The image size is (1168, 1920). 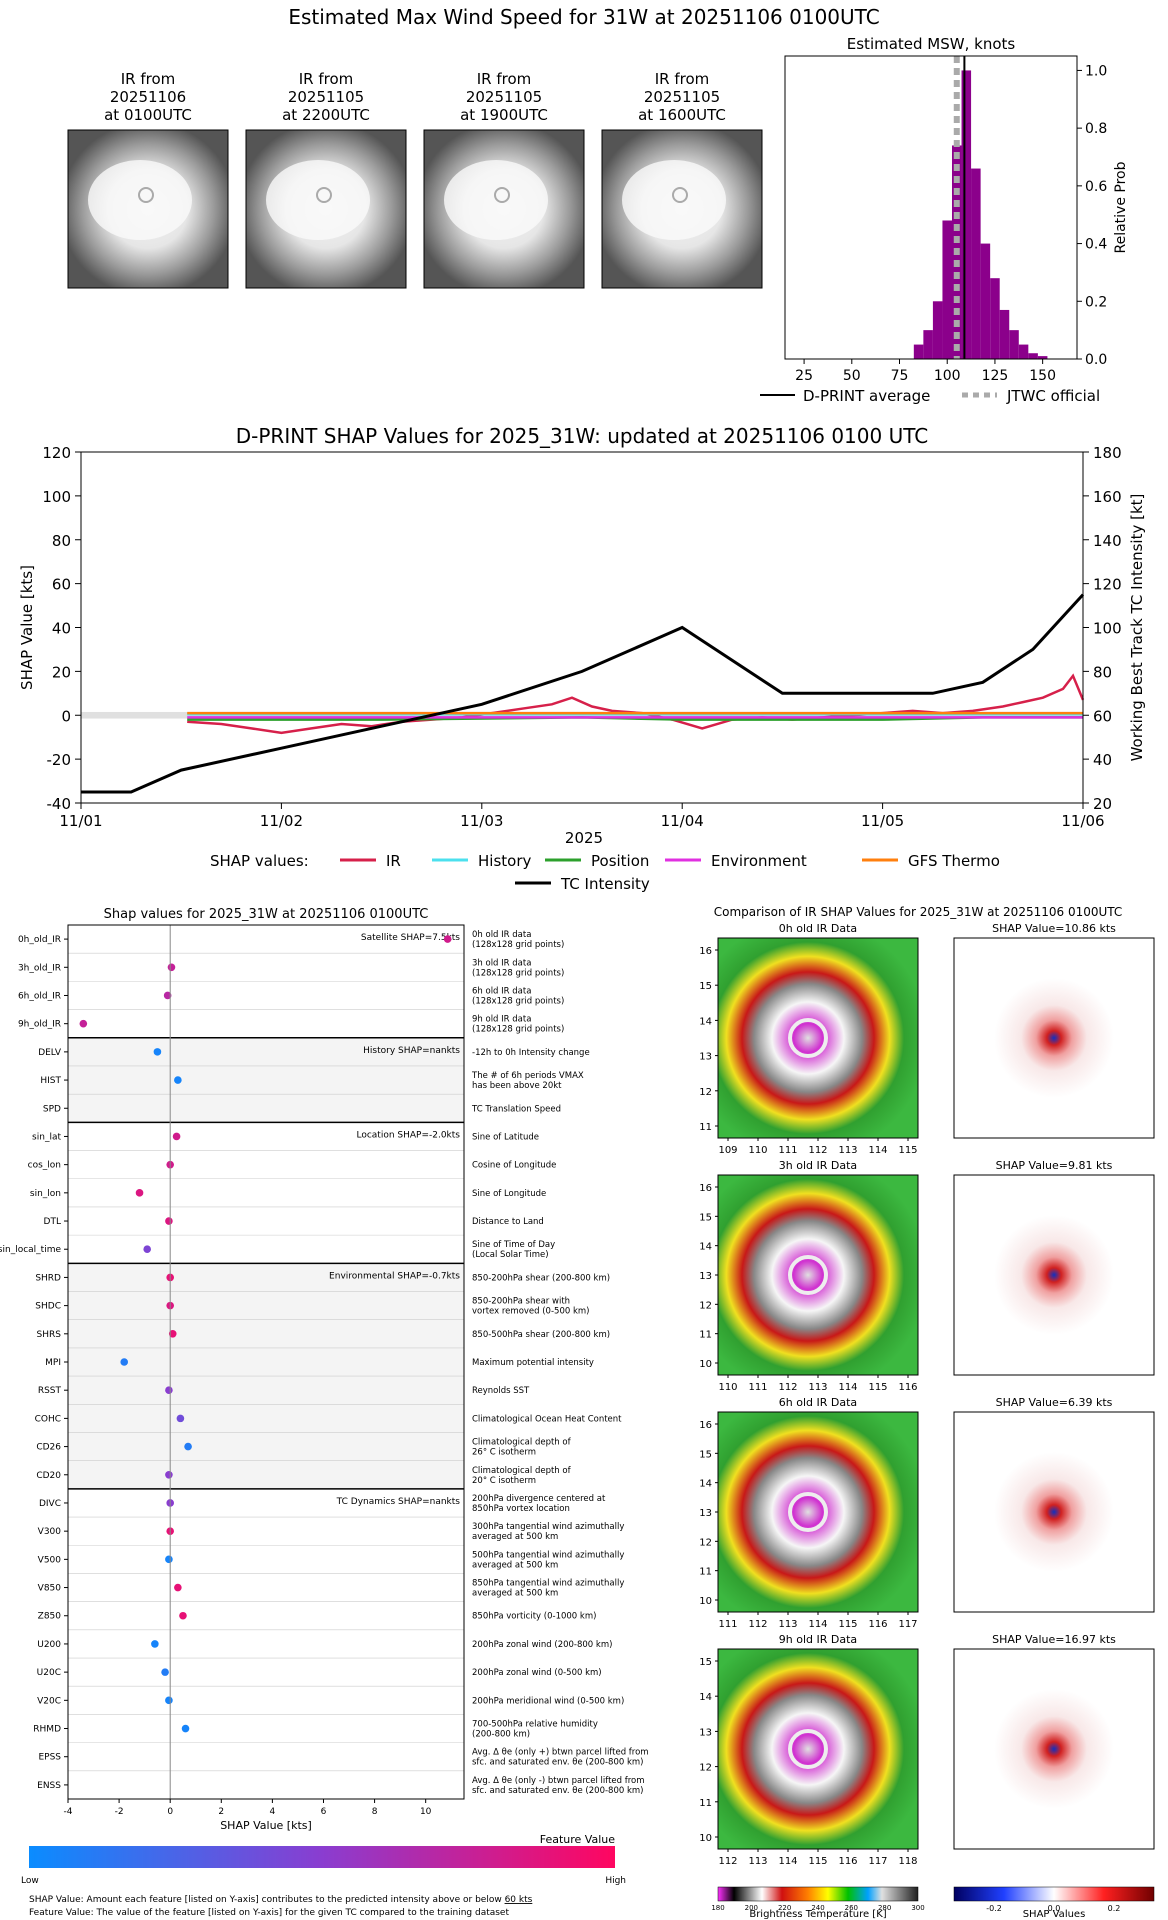 What do you see at coordinates (907, 1387) in the screenshot?
I see `ir-panel-xtick-label: 116` at bounding box center [907, 1387].